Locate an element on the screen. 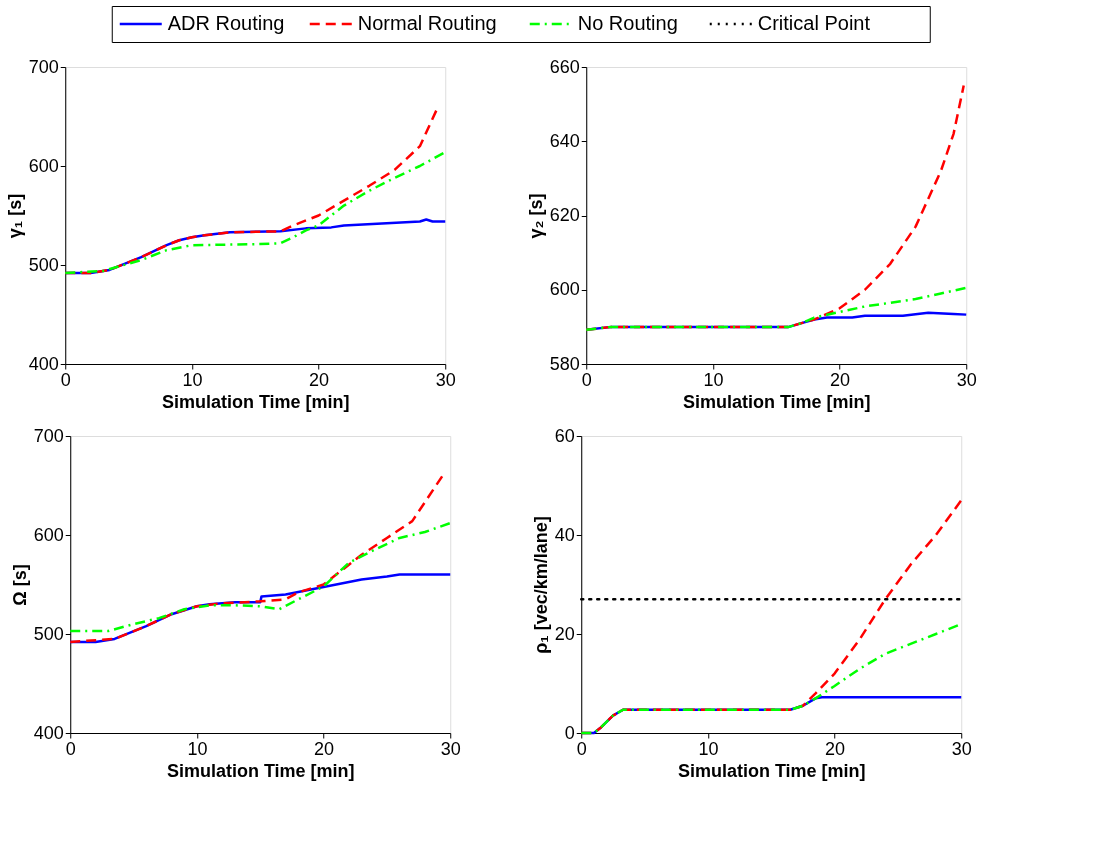 The image size is (1116, 864). legend-label: Critical Point is located at coordinates (814, 23).